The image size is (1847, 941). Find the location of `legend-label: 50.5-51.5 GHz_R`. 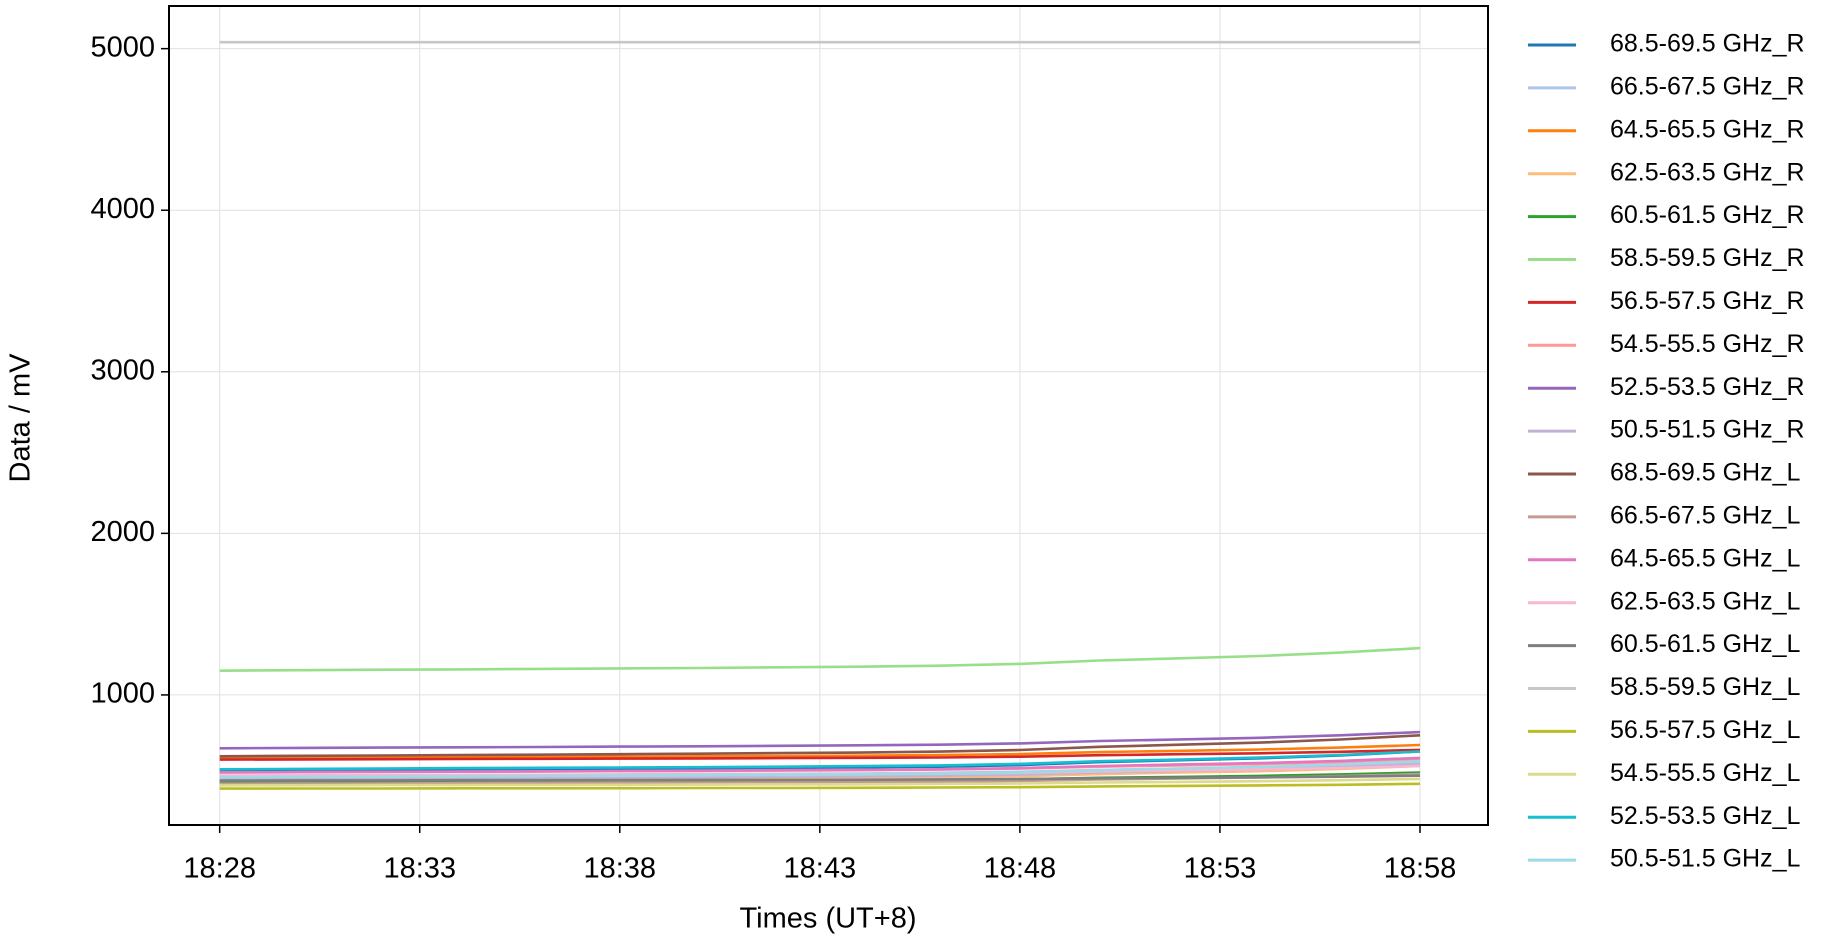

legend-label: 50.5-51.5 GHz_R is located at coordinates (1707, 430).